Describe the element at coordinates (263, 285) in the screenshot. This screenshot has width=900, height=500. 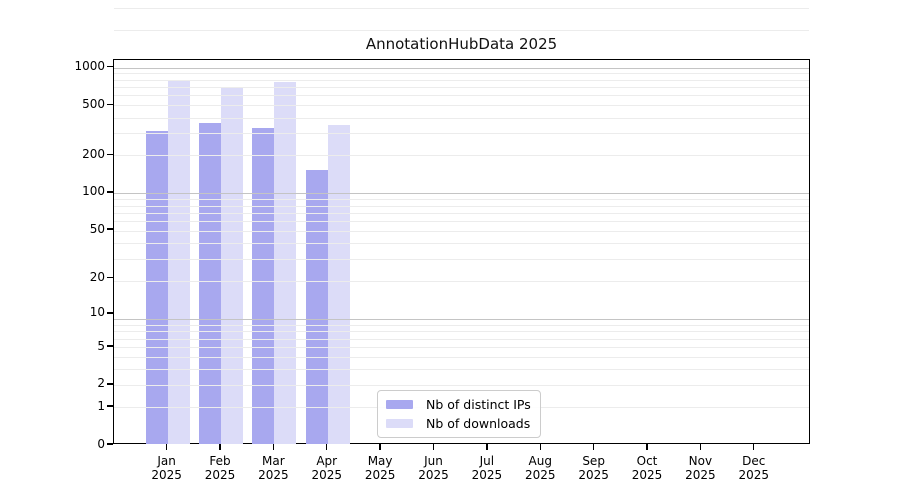
I see `bar-distinct-ips-mar` at that location.